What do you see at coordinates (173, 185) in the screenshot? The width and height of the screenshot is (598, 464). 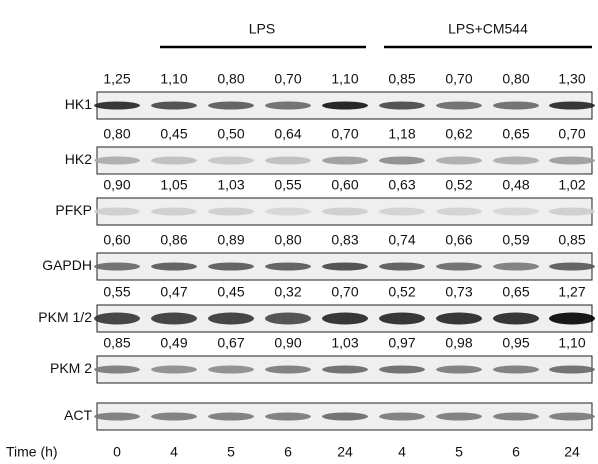 I see `density-value: 1,05` at bounding box center [173, 185].